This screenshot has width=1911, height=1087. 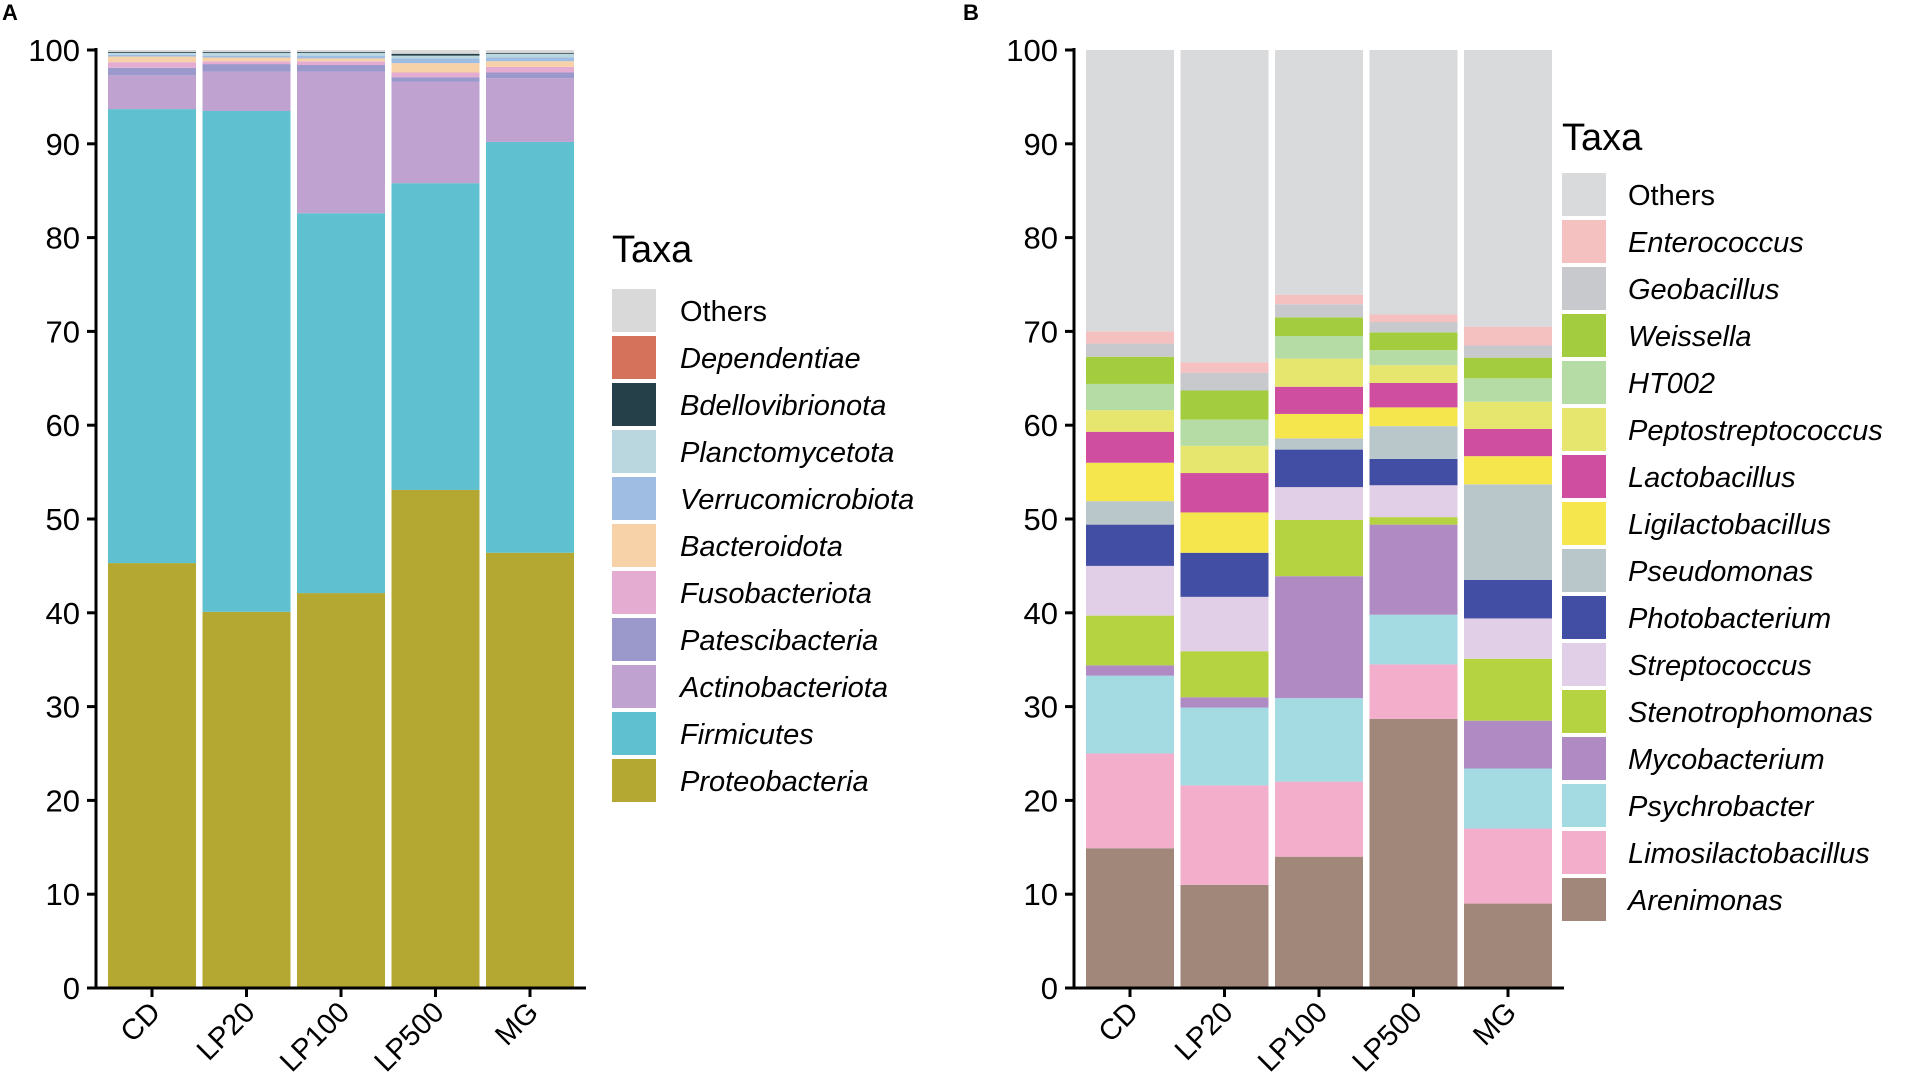 I want to click on legend-swatch-b-limosilactobacillus, so click(x=1584, y=852).